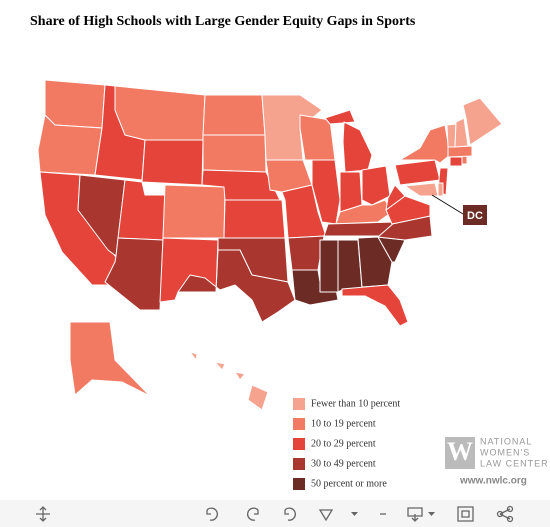  Describe the element at coordinates (514, 463) in the screenshot. I see `logo-line: LAW CENTER` at that location.